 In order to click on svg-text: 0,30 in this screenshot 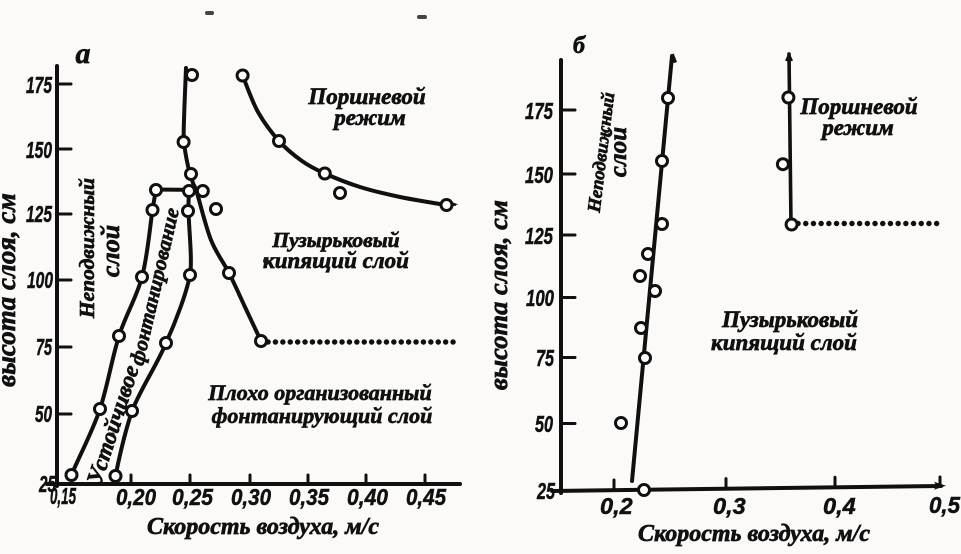, I will do `click(251, 497)`.